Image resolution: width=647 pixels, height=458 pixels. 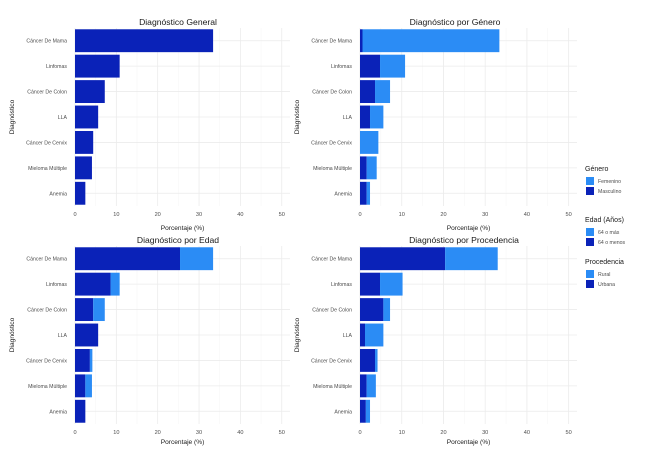 I want to click on legend-procedencia: Procedencia Rural Urbana, so click(x=604, y=273).